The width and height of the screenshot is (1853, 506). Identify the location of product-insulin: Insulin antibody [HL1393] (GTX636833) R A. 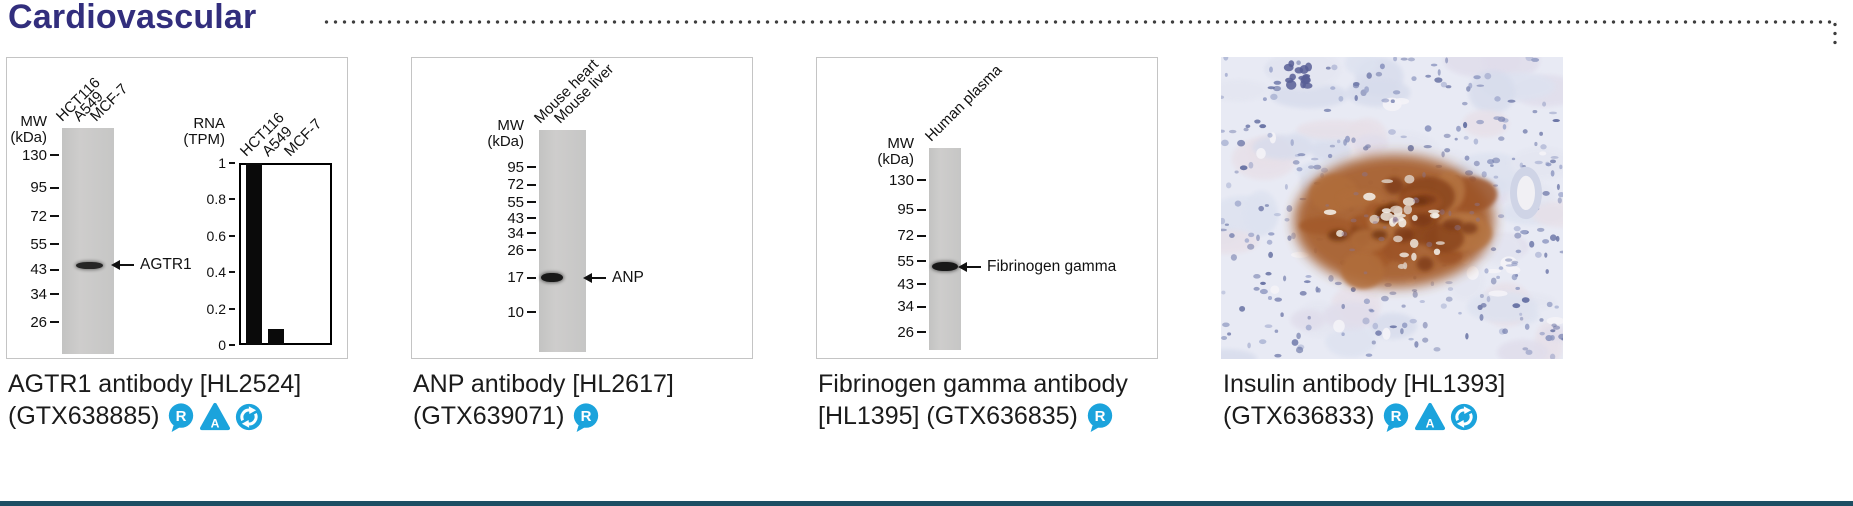
(1392, 244).